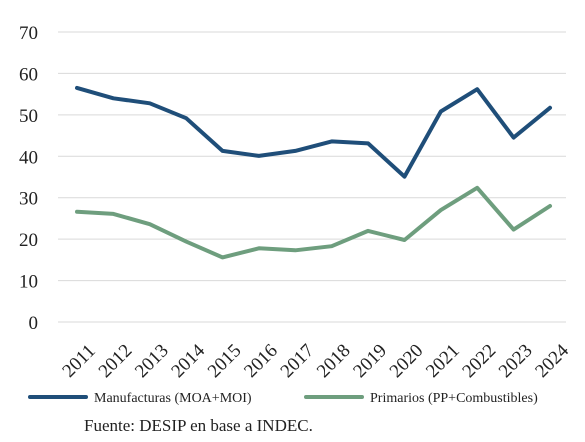 The height and width of the screenshot is (442, 585). Describe the element at coordinates (28, 282) in the screenshot. I see `y-tick-label: 10` at that location.